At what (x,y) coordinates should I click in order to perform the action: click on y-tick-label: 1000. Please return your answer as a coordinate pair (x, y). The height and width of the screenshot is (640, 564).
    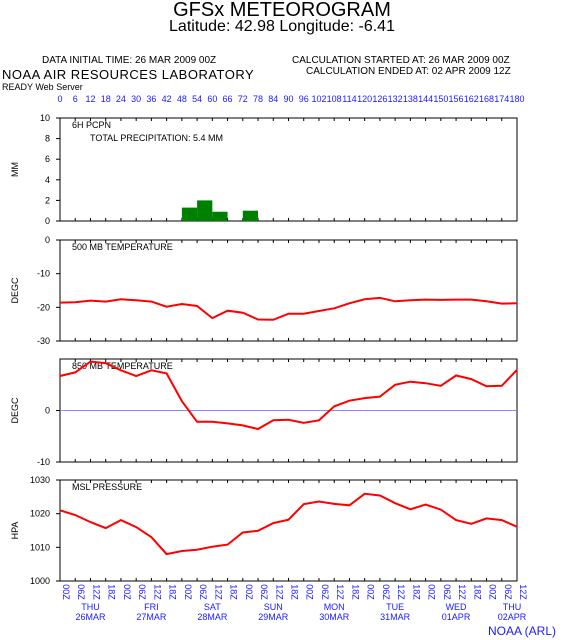
    Looking at the image, I should click on (40, 581).